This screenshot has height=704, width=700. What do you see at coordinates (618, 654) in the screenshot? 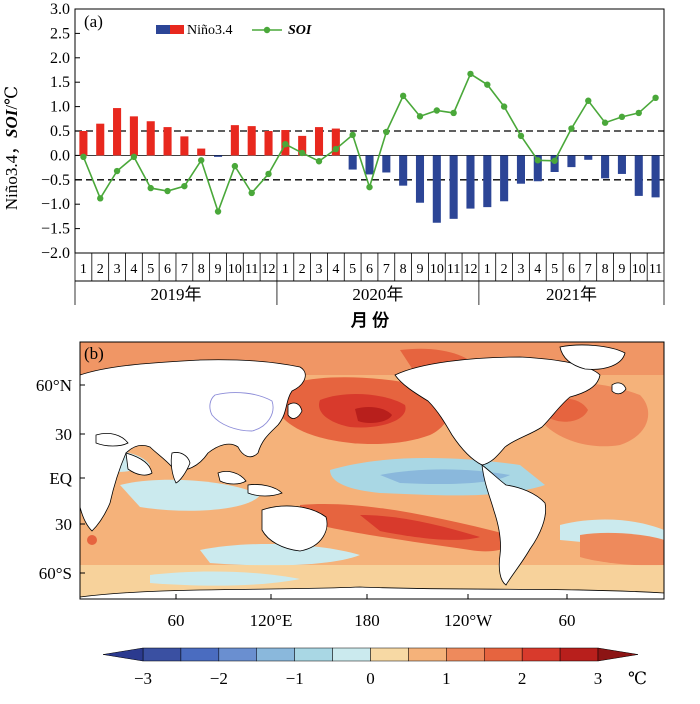
I see `colorbar-high-arrow` at bounding box center [618, 654].